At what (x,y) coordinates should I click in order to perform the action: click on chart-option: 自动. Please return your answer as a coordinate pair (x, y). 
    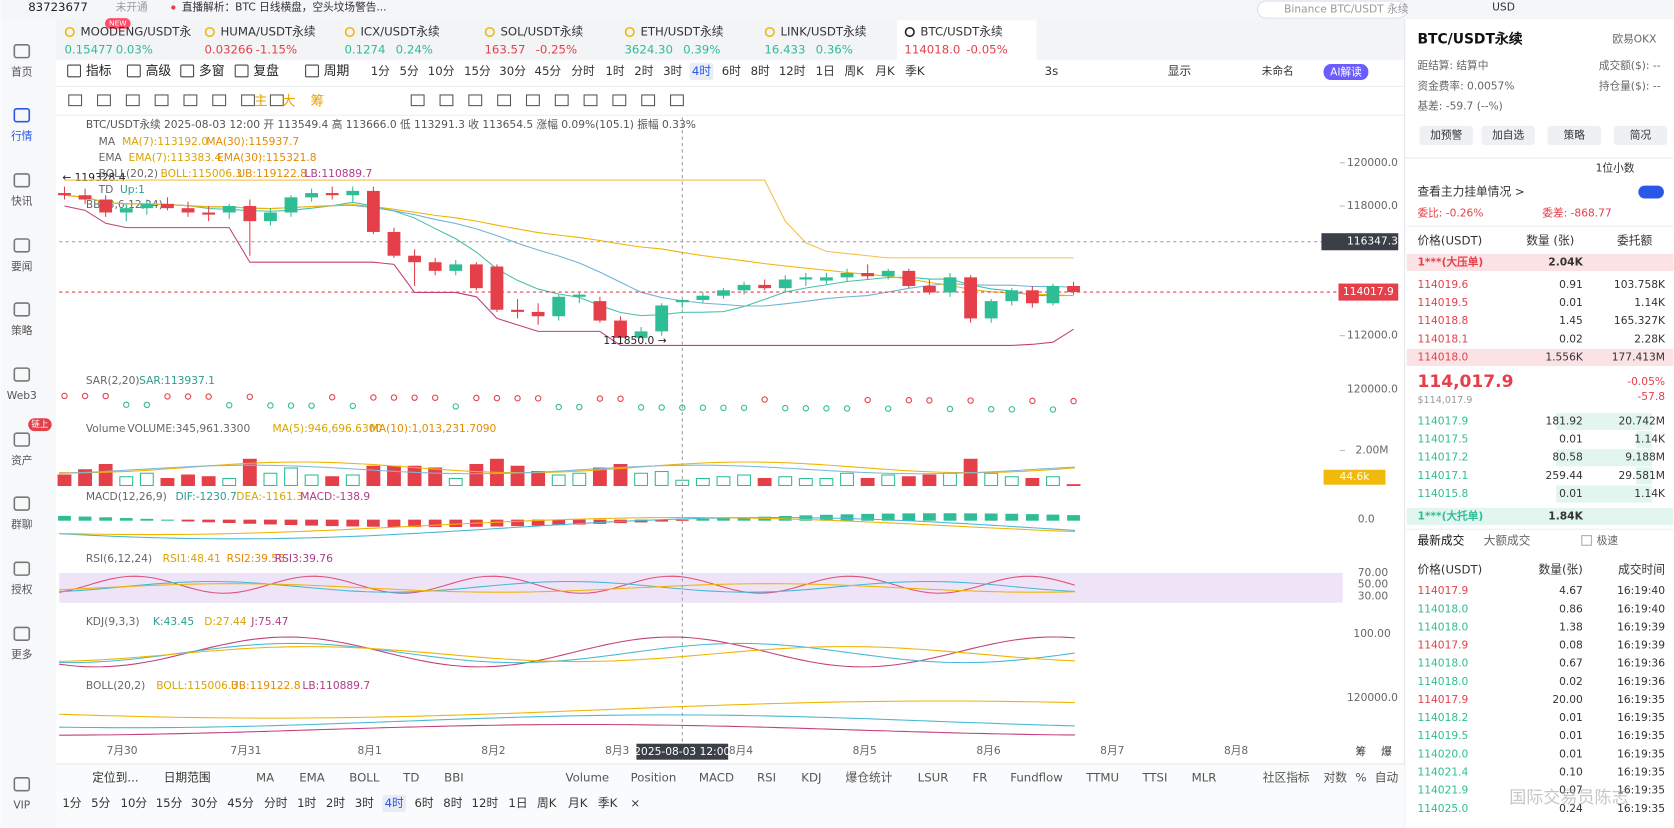
    Looking at the image, I should click on (1387, 777).